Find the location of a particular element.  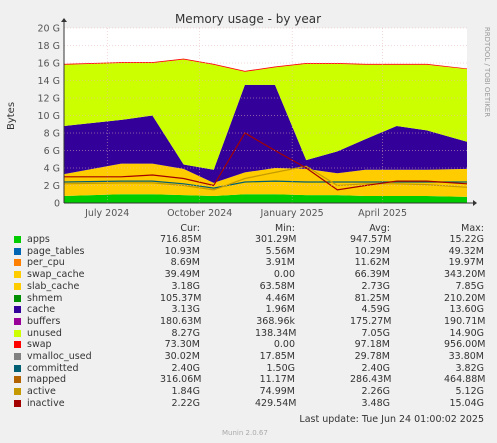

y-tick-label: 10 G is located at coordinates (49, 116).